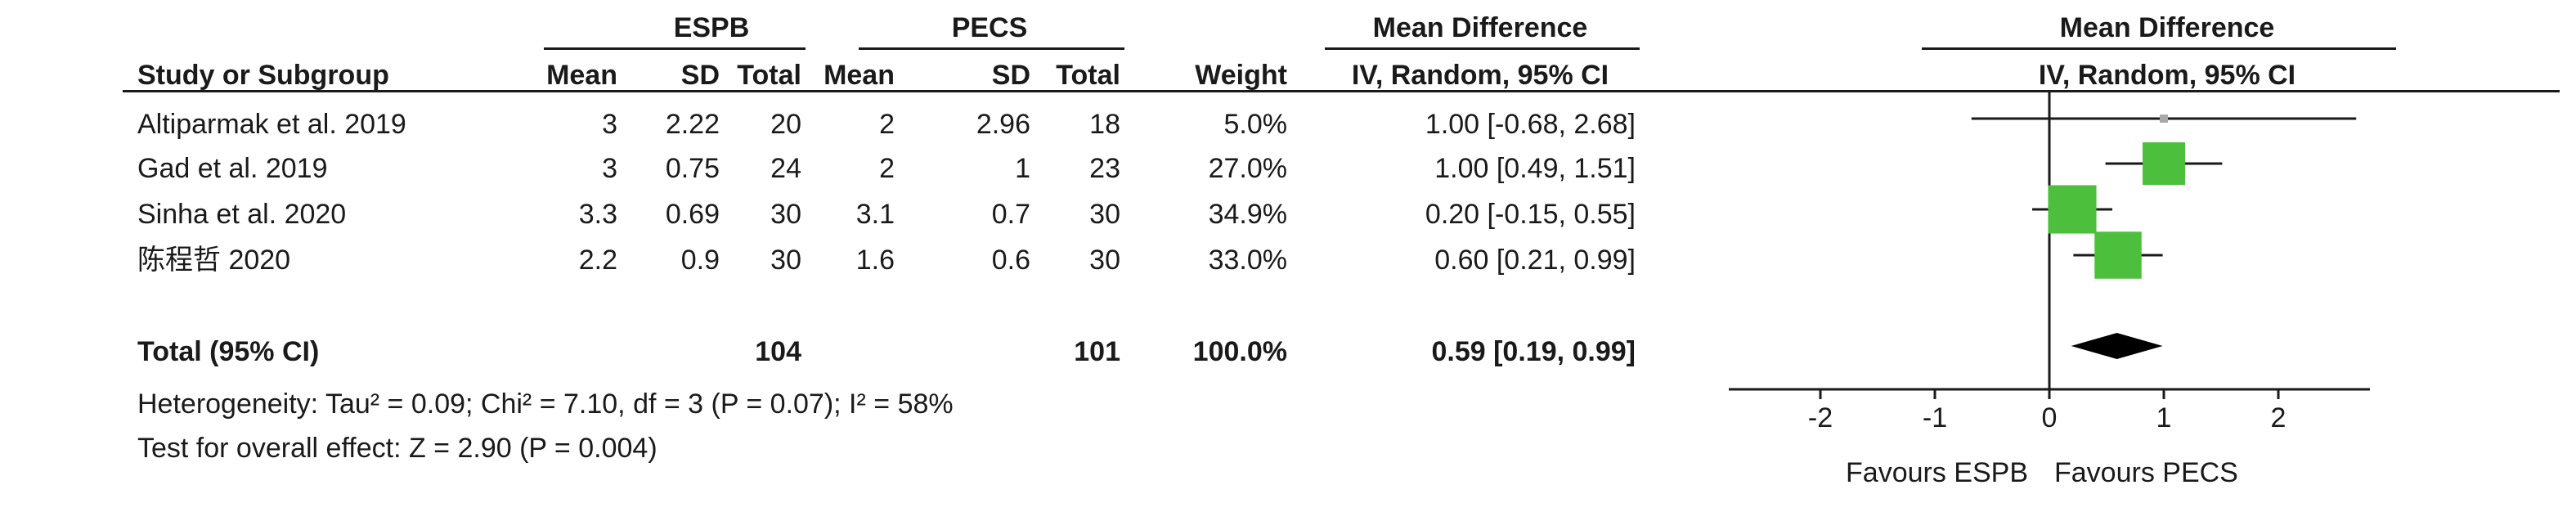 Image resolution: width=2576 pixels, height=512 pixels. I want to click on espb-mean: 2.2, so click(597, 260).